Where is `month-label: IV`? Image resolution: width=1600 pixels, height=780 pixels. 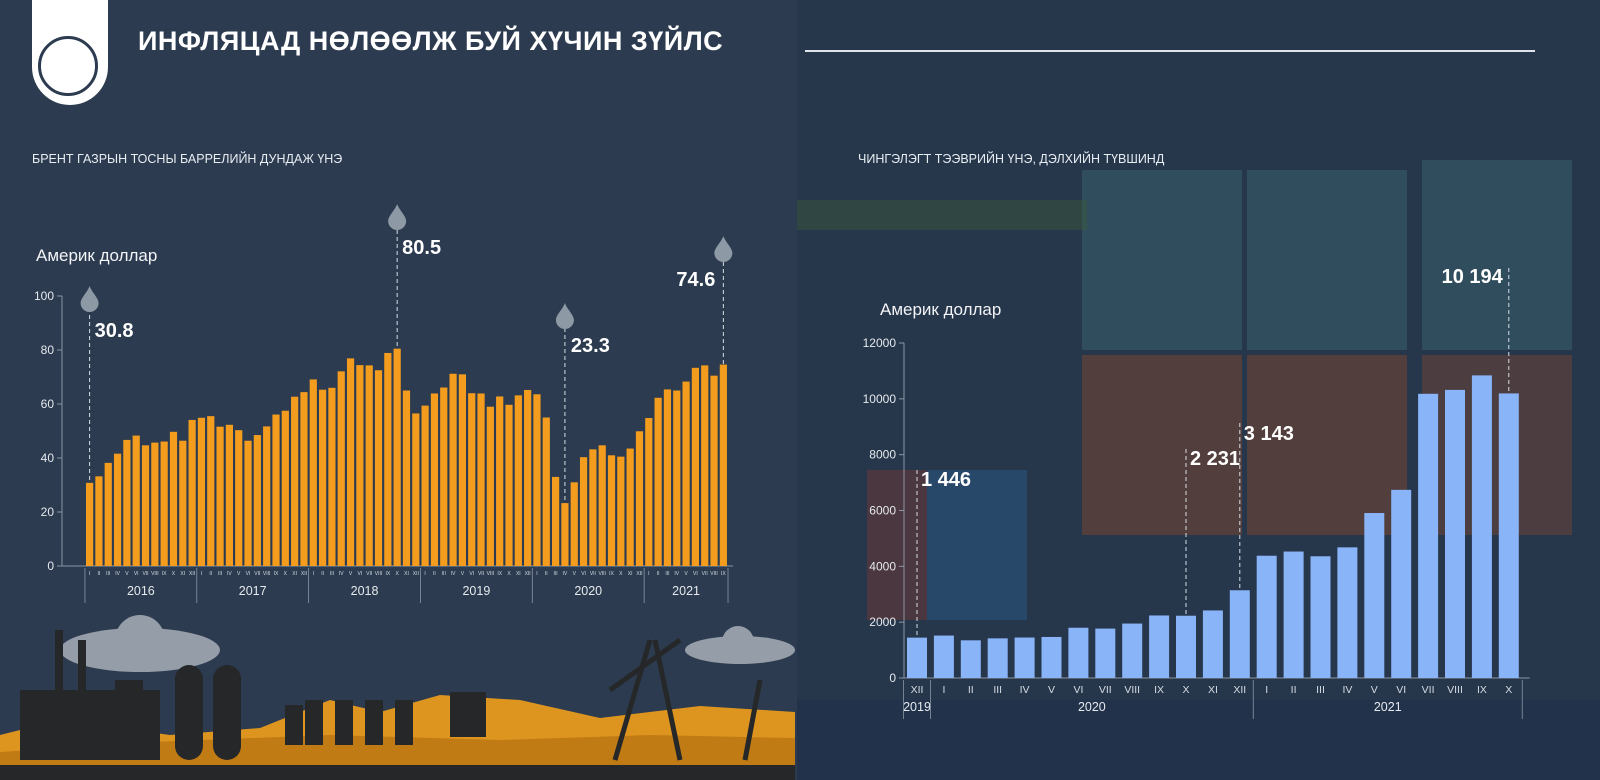
month-label: IV is located at coordinates (676, 574).